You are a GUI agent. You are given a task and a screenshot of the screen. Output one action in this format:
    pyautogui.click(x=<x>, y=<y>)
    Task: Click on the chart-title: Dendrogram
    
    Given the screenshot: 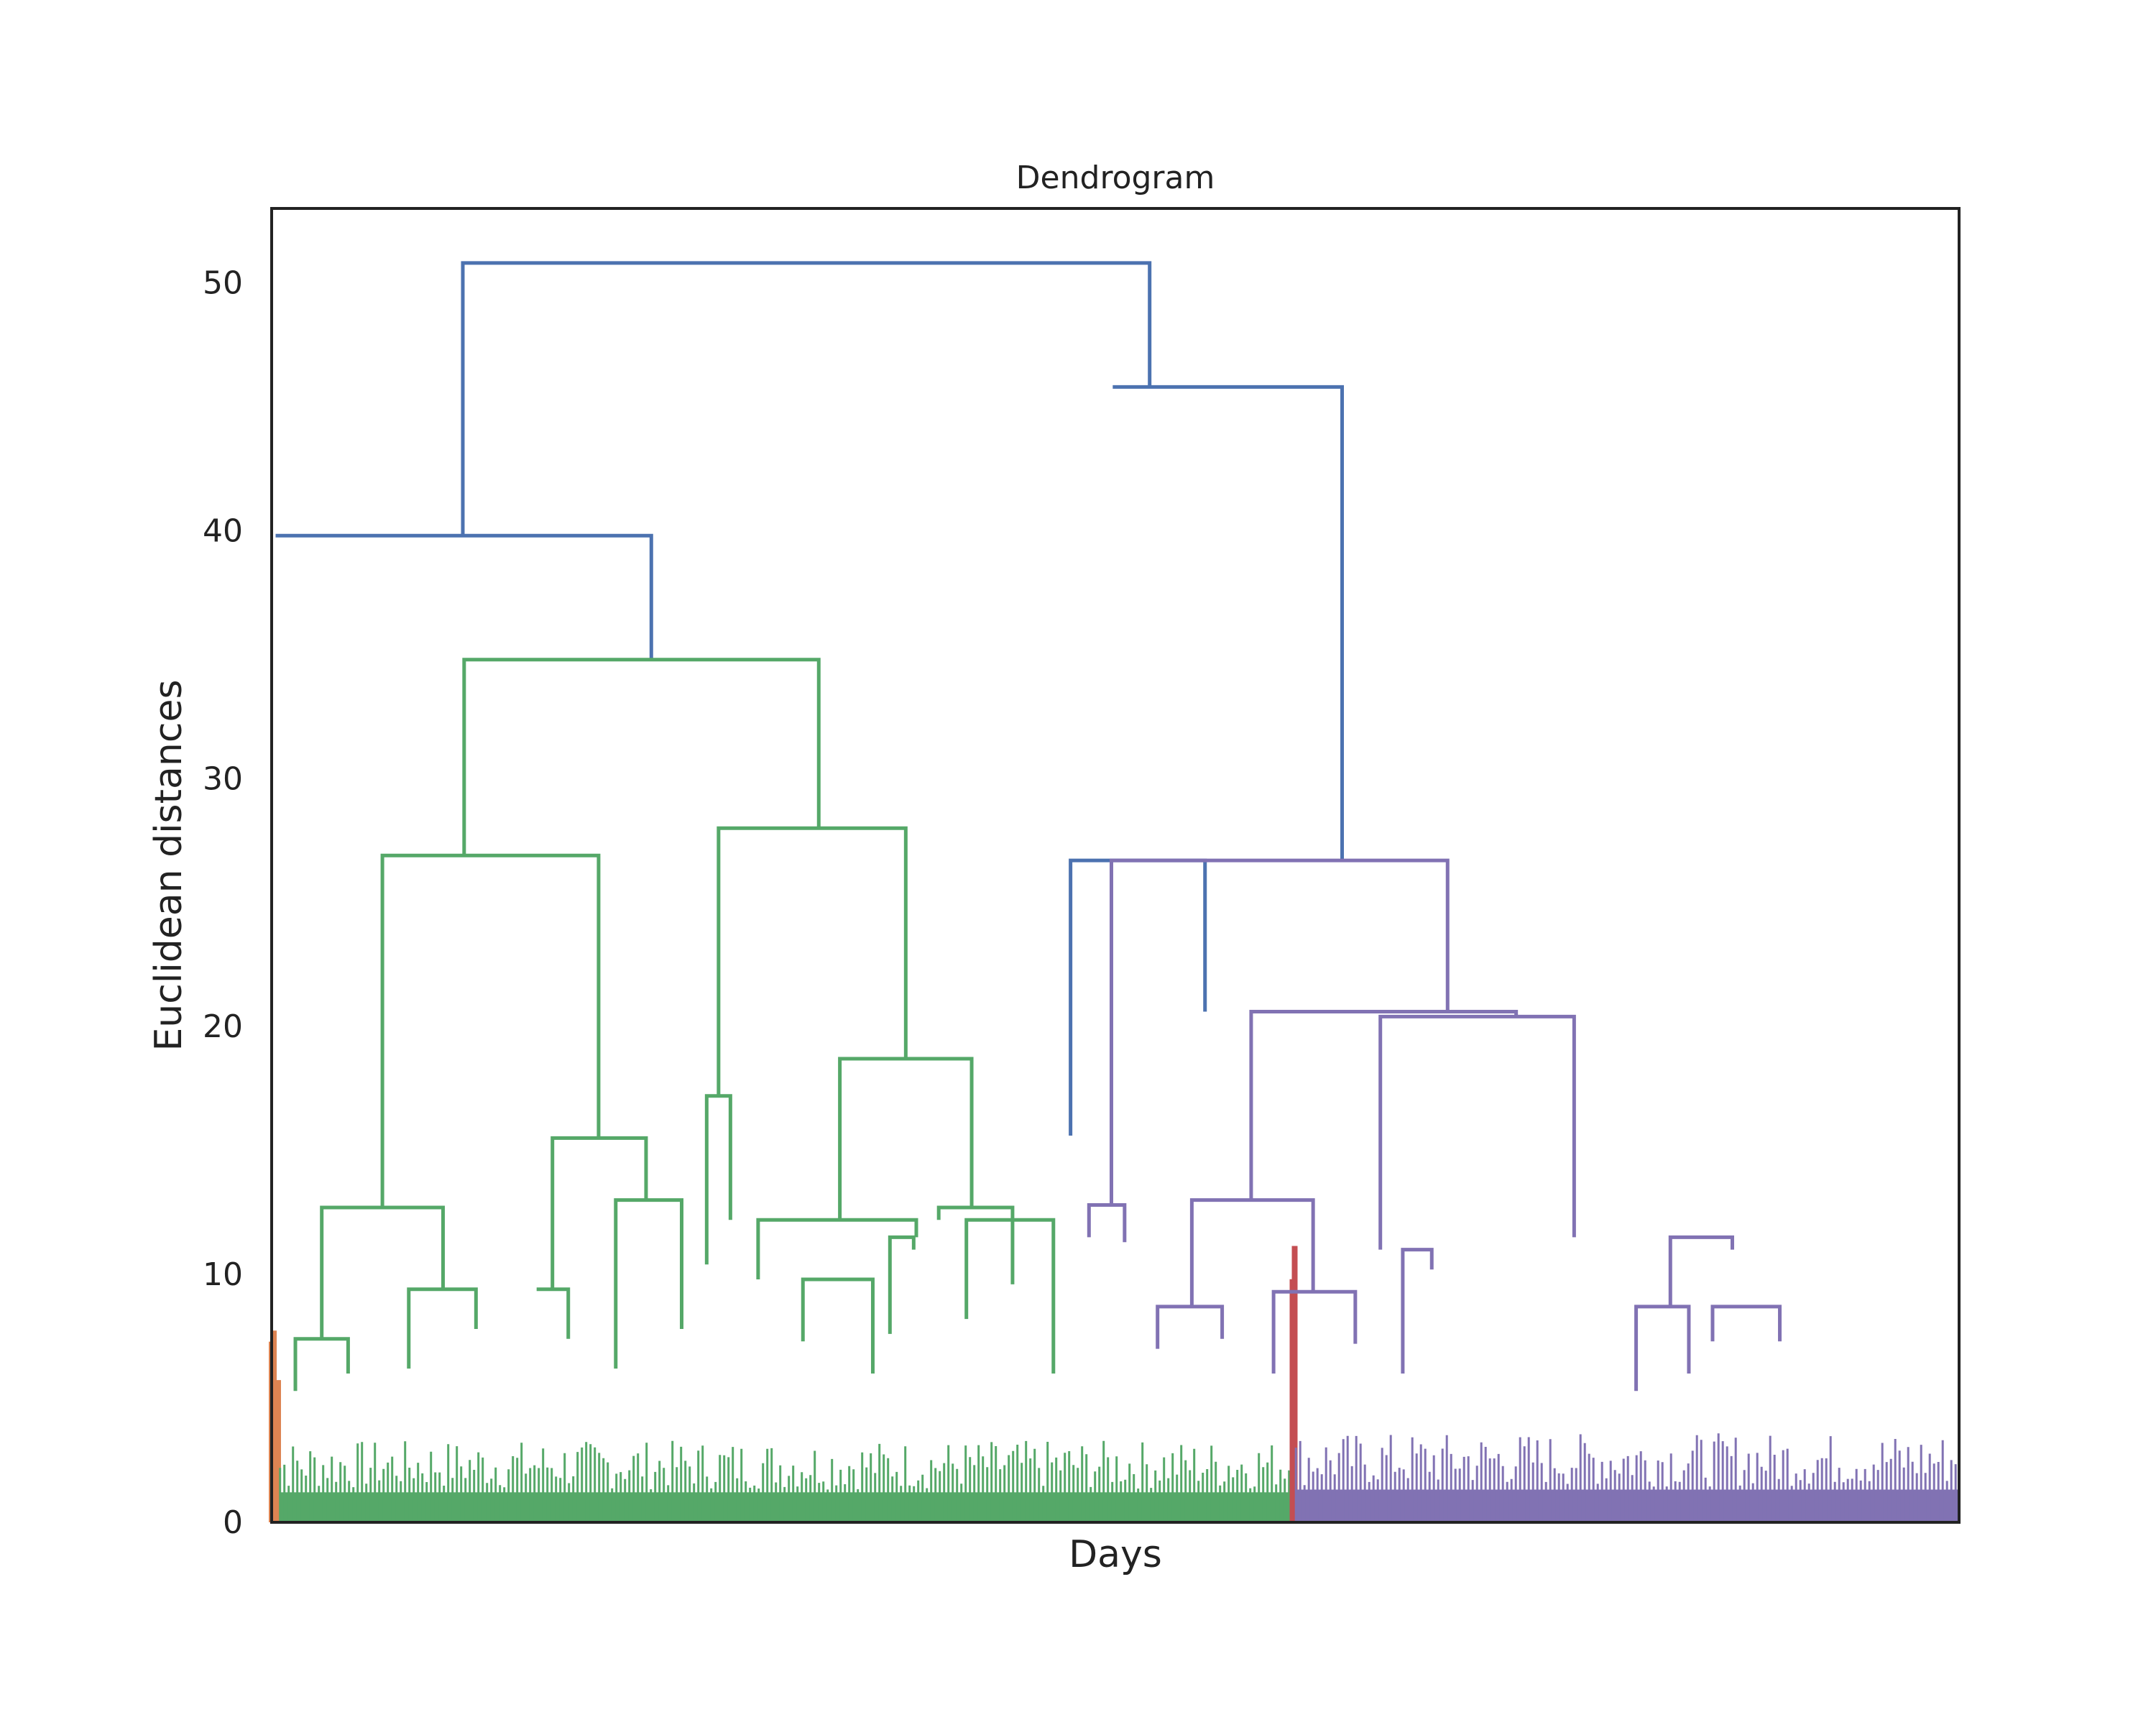 What is the action you would take?
    pyautogui.click(x=1116, y=178)
    